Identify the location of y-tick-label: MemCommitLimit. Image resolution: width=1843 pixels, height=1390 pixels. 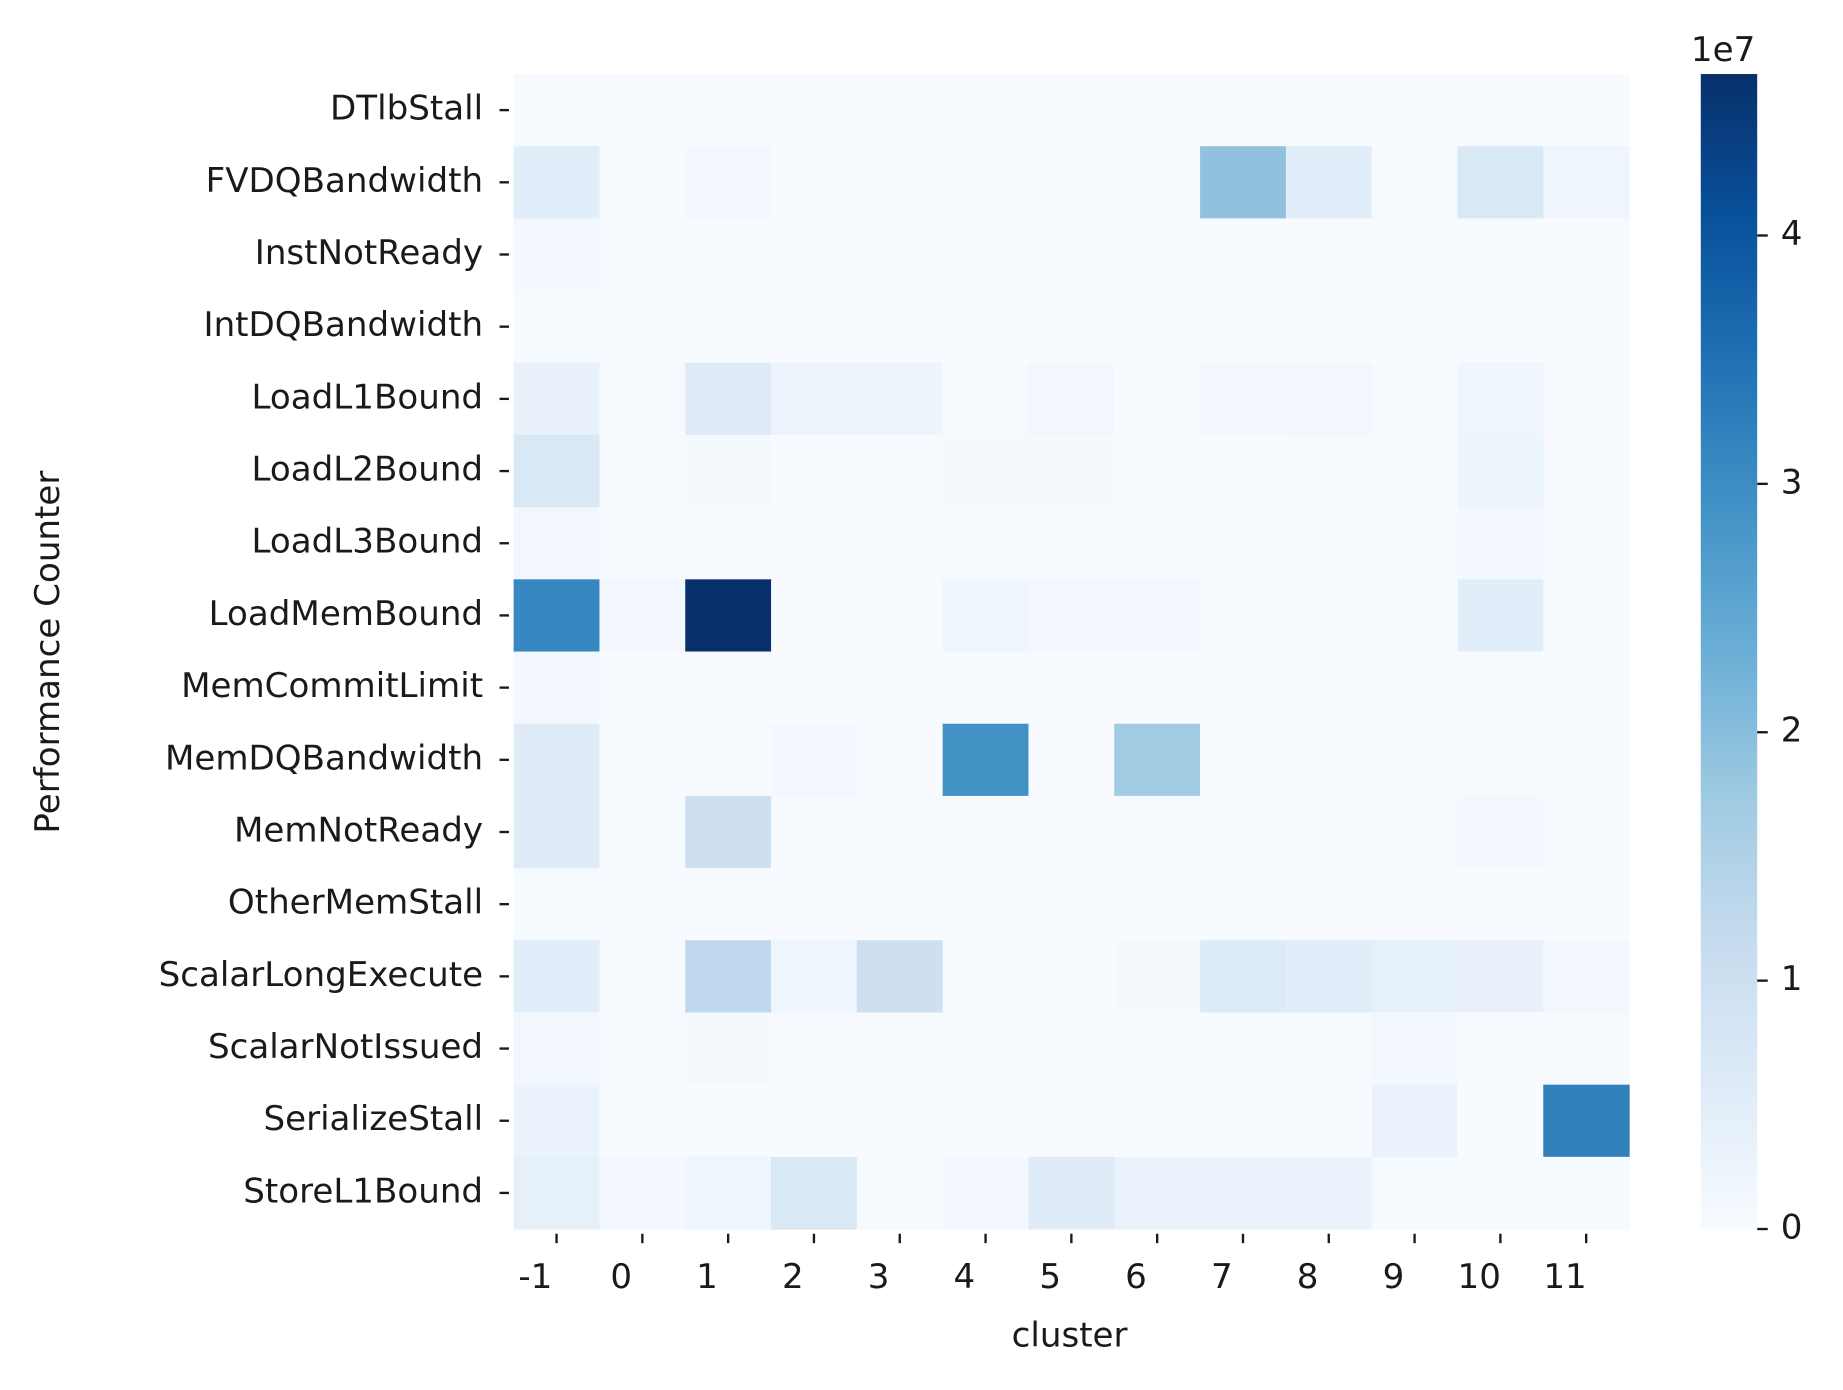
(332, 686).